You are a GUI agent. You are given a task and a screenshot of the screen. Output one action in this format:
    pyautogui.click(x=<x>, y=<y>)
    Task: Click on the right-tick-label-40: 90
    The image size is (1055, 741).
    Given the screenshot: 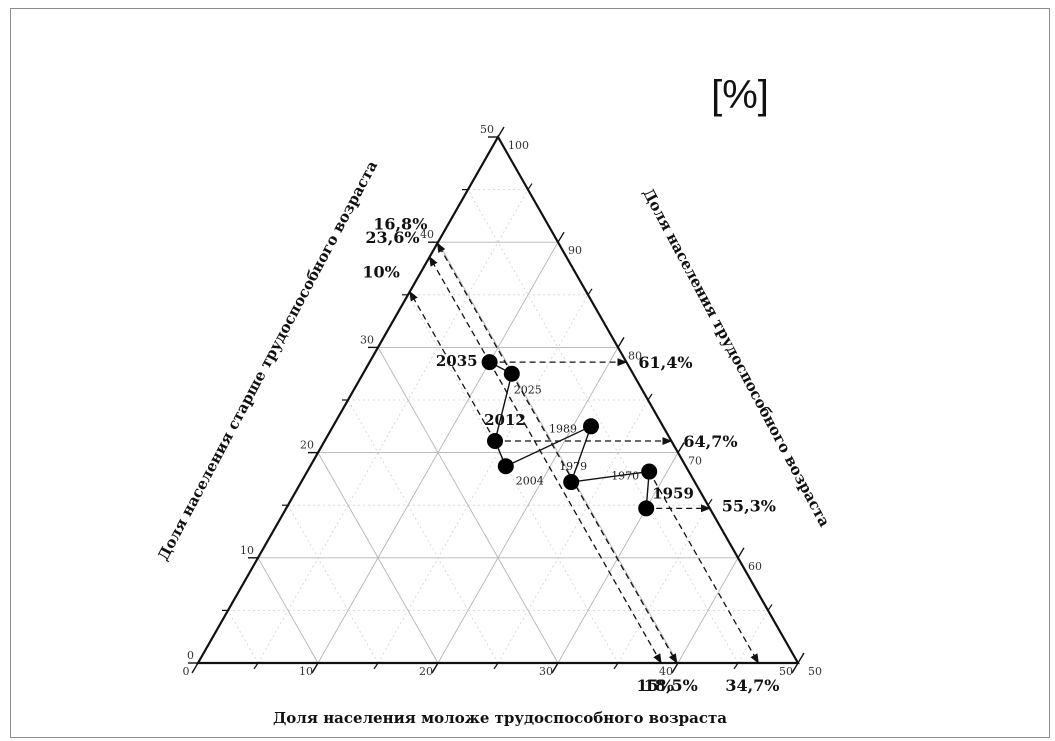 What is the action you would take?
    pyautogui.click(x=575, y=250)
    